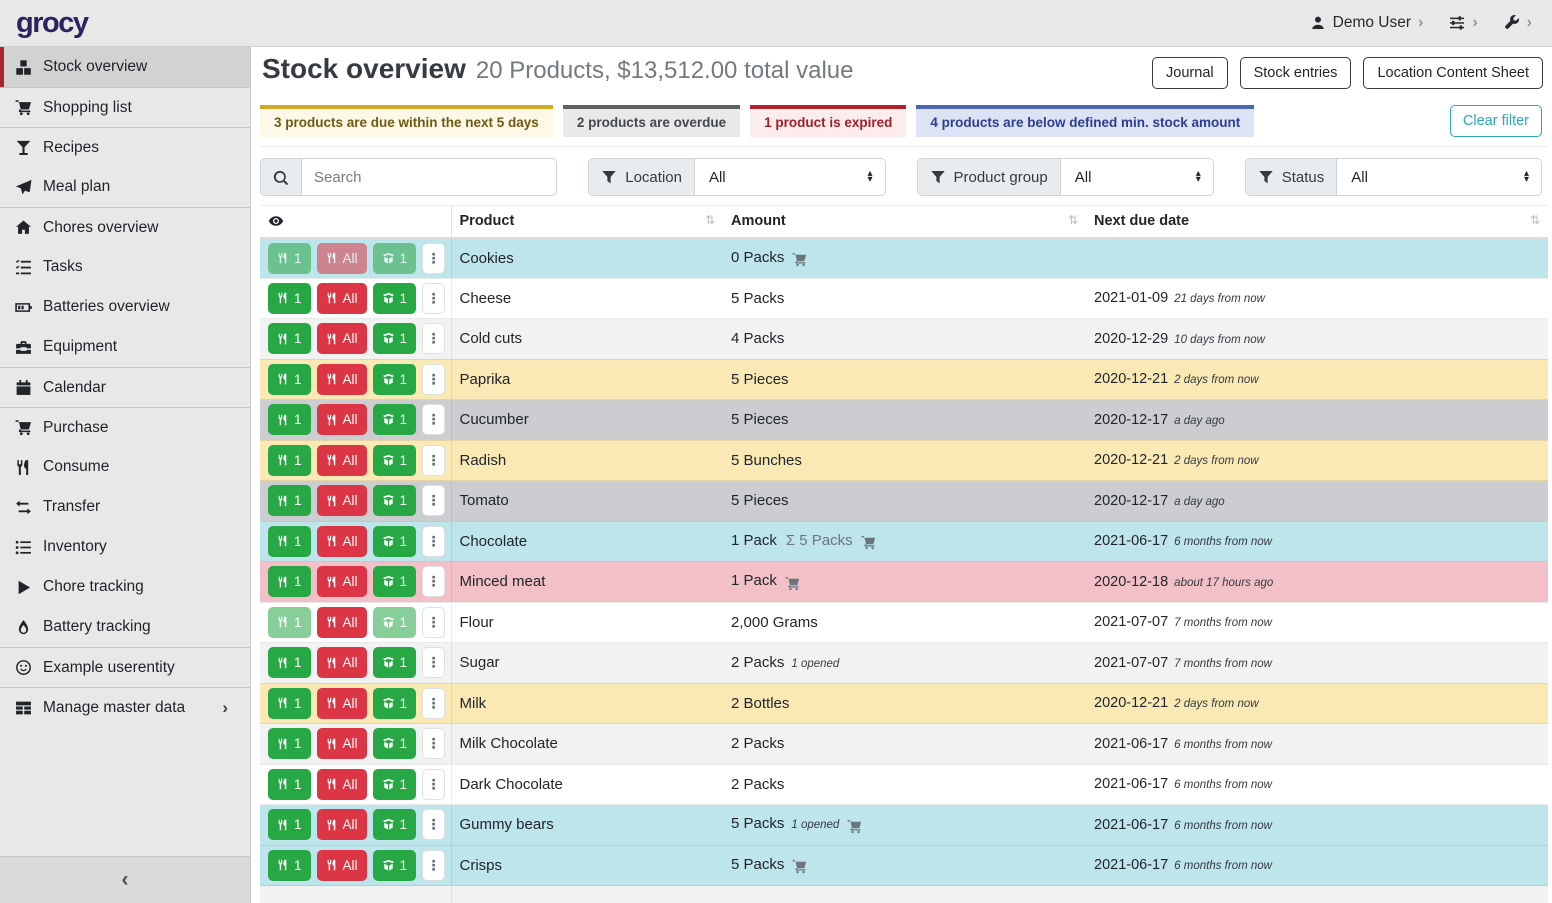 The image size is (1552, 903). Describe the element at coordinates (125, 227) in the screenshot. I see `sidebar-item-chores-overview: Chores overview` at that location.